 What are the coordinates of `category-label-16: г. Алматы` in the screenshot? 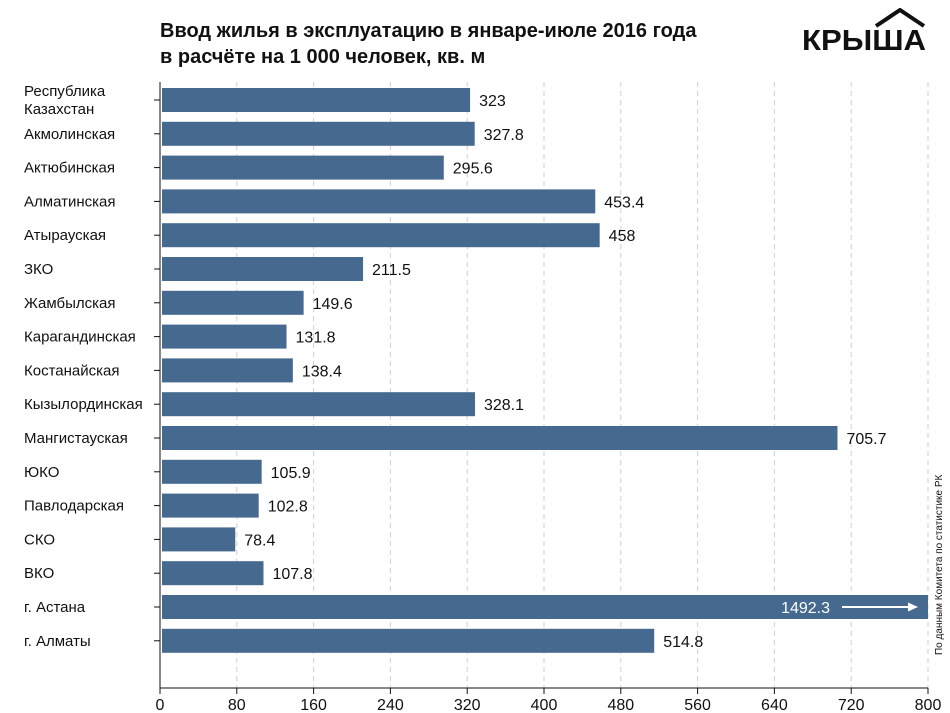 It's located at (57, 641).